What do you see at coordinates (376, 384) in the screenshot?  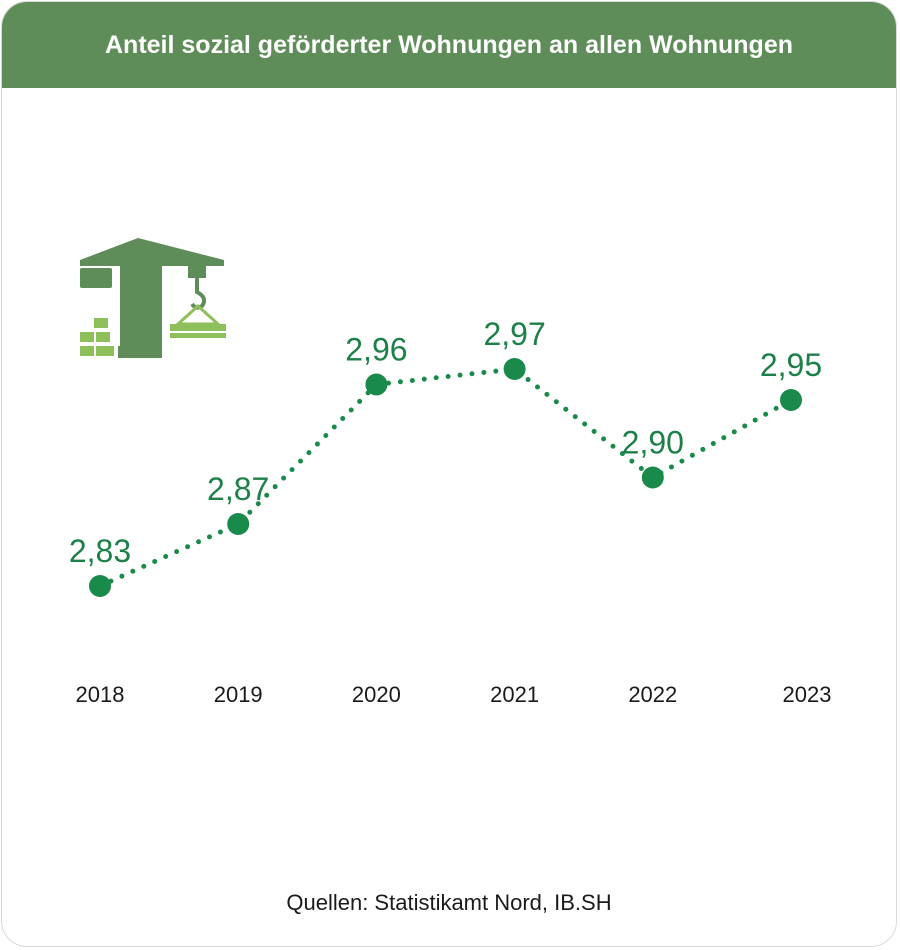 I see `data-point-2020` at bounding box center [376, 384].